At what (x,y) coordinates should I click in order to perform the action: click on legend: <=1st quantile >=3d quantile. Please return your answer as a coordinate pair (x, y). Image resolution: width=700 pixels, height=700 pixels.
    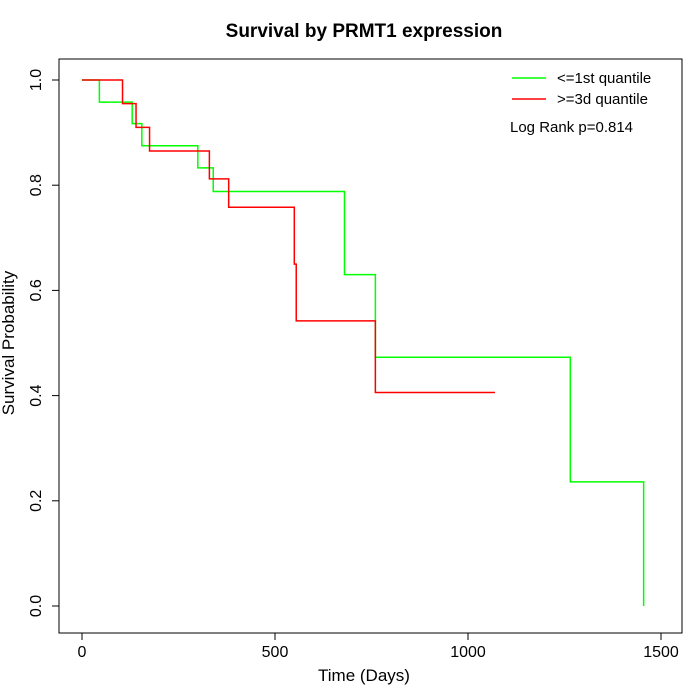
    Looking at the image, I should click on (581, 89).